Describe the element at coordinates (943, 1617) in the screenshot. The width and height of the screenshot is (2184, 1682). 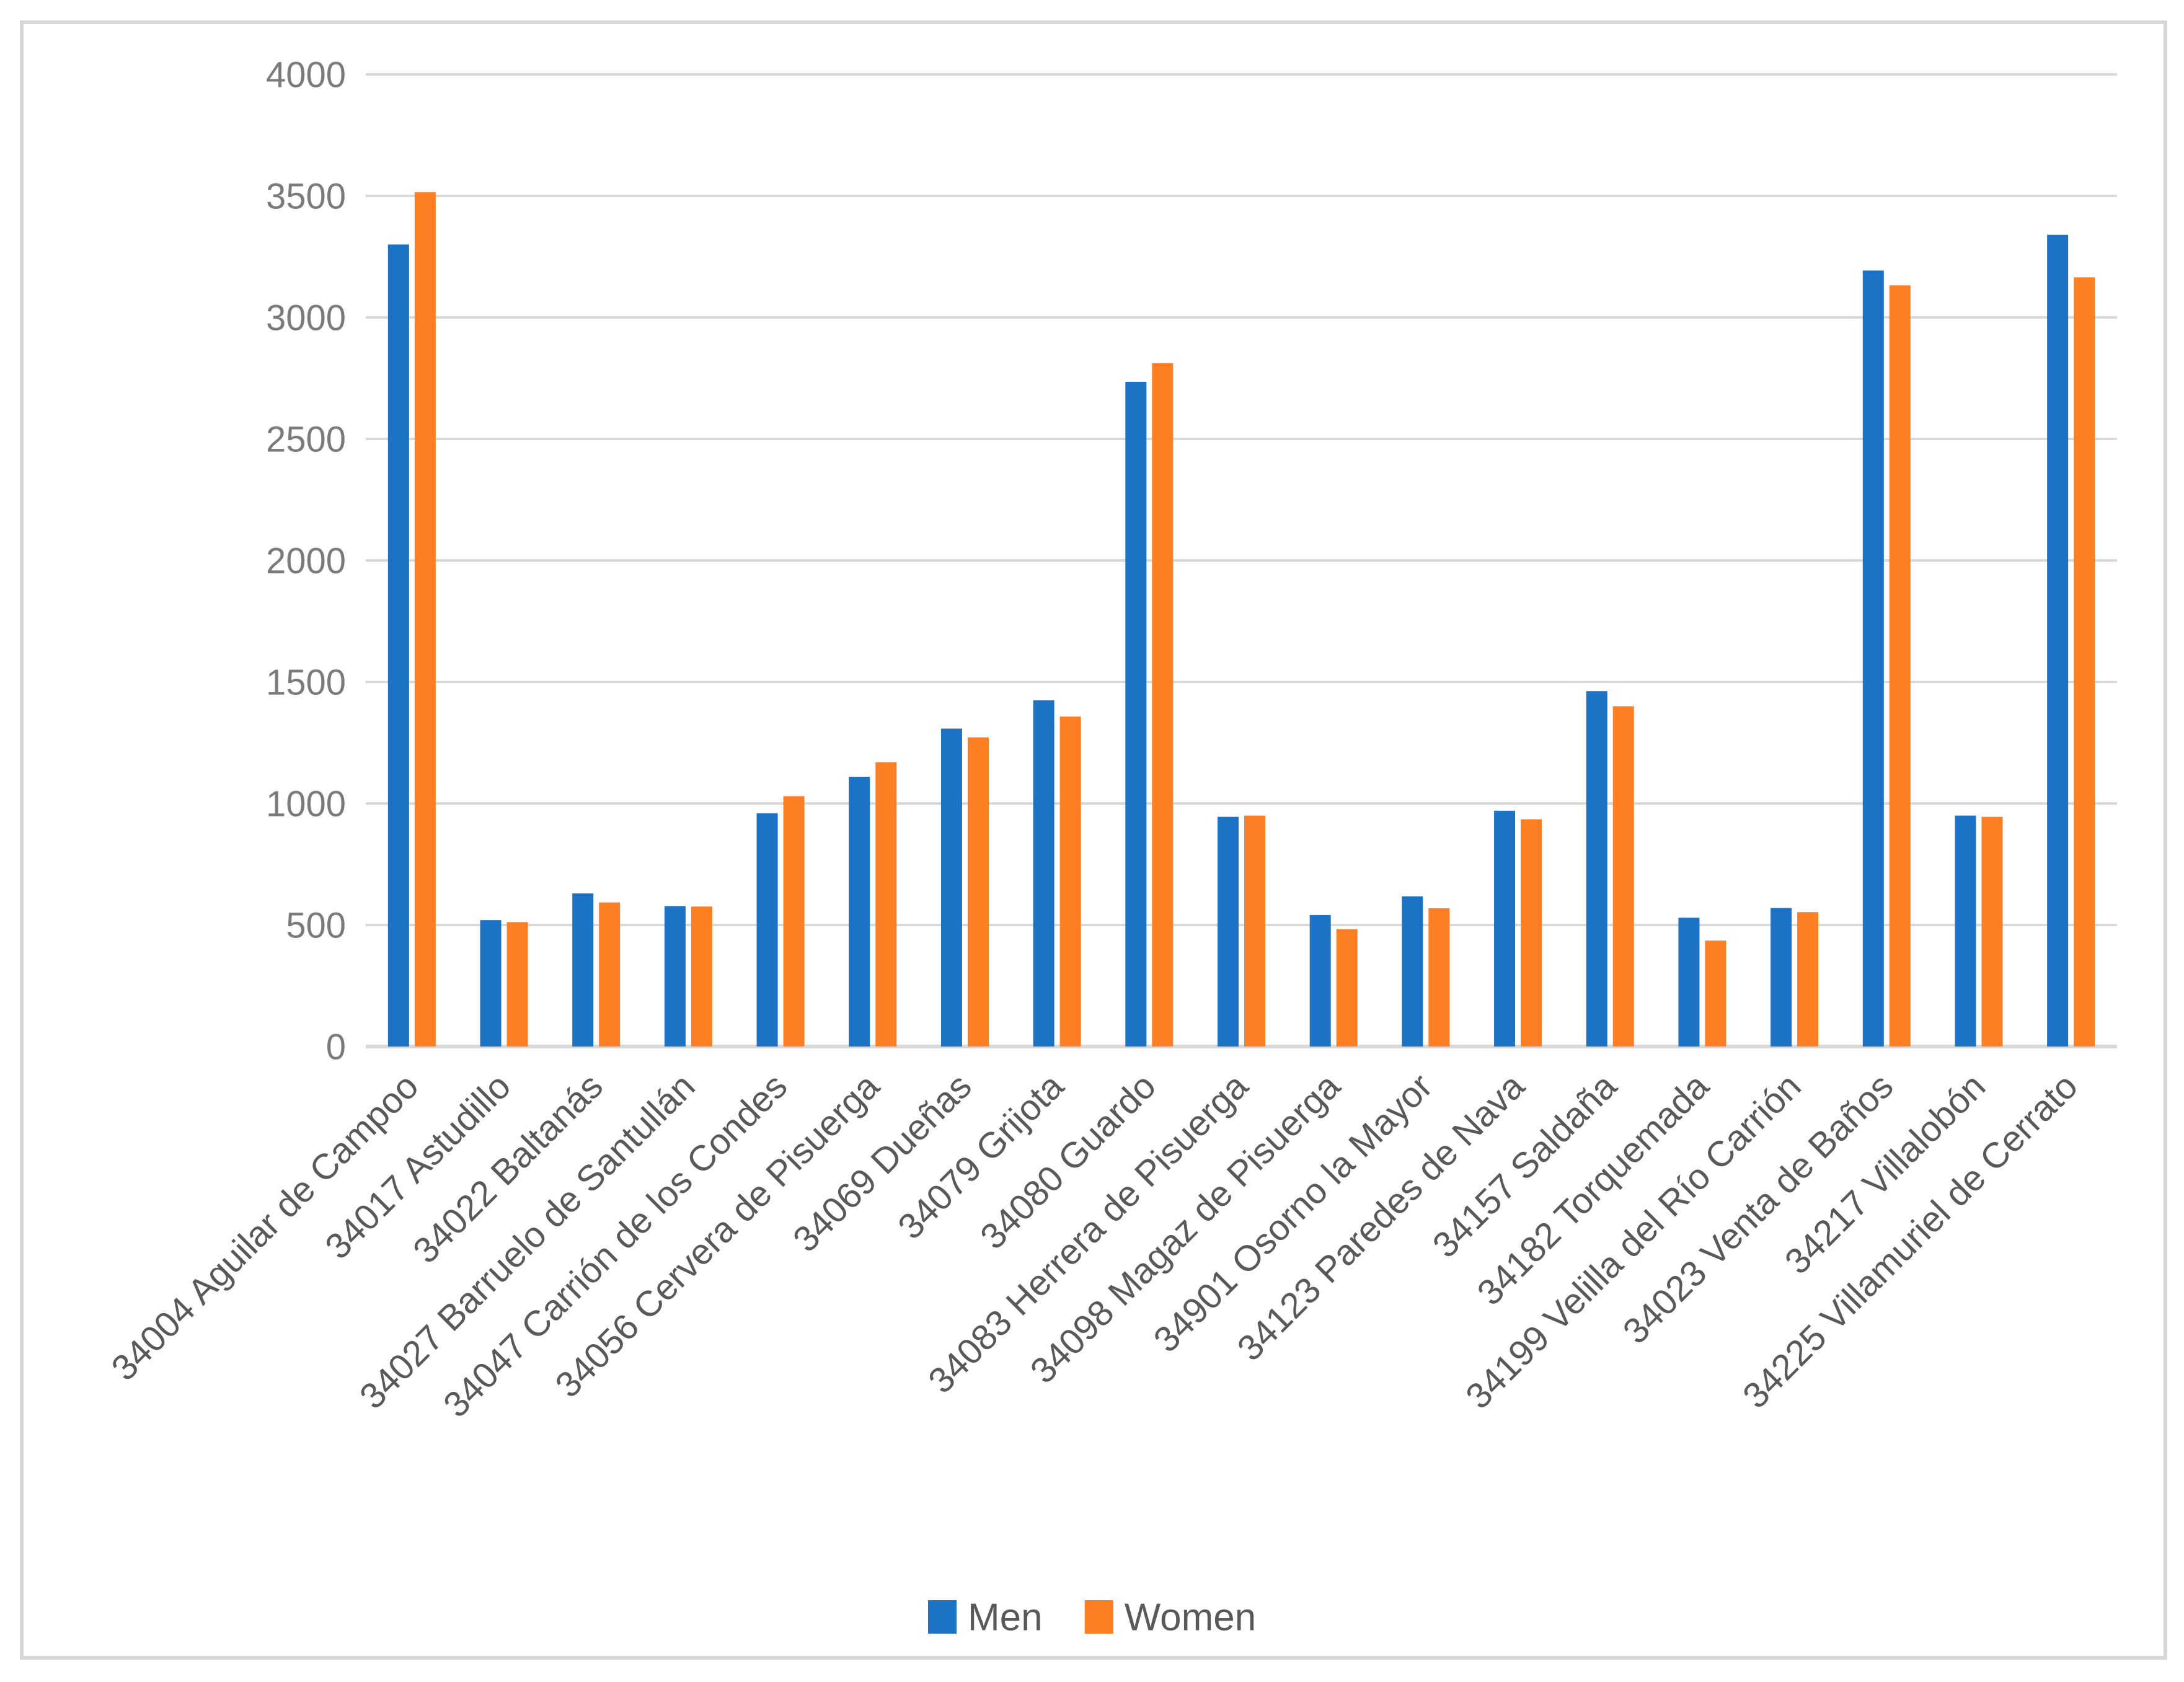
I see `legend-swatch-men` at that location.